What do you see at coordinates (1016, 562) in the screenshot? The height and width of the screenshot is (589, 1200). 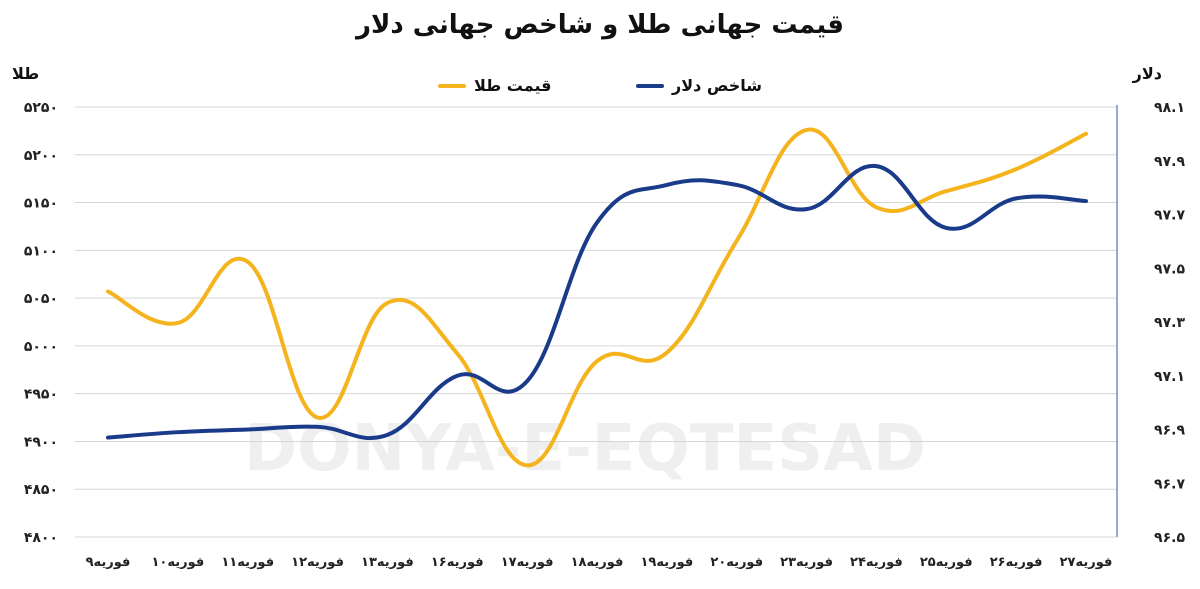 I see `x-tick-label: ۲۶فوریه` at bounding box center [1016, 562].